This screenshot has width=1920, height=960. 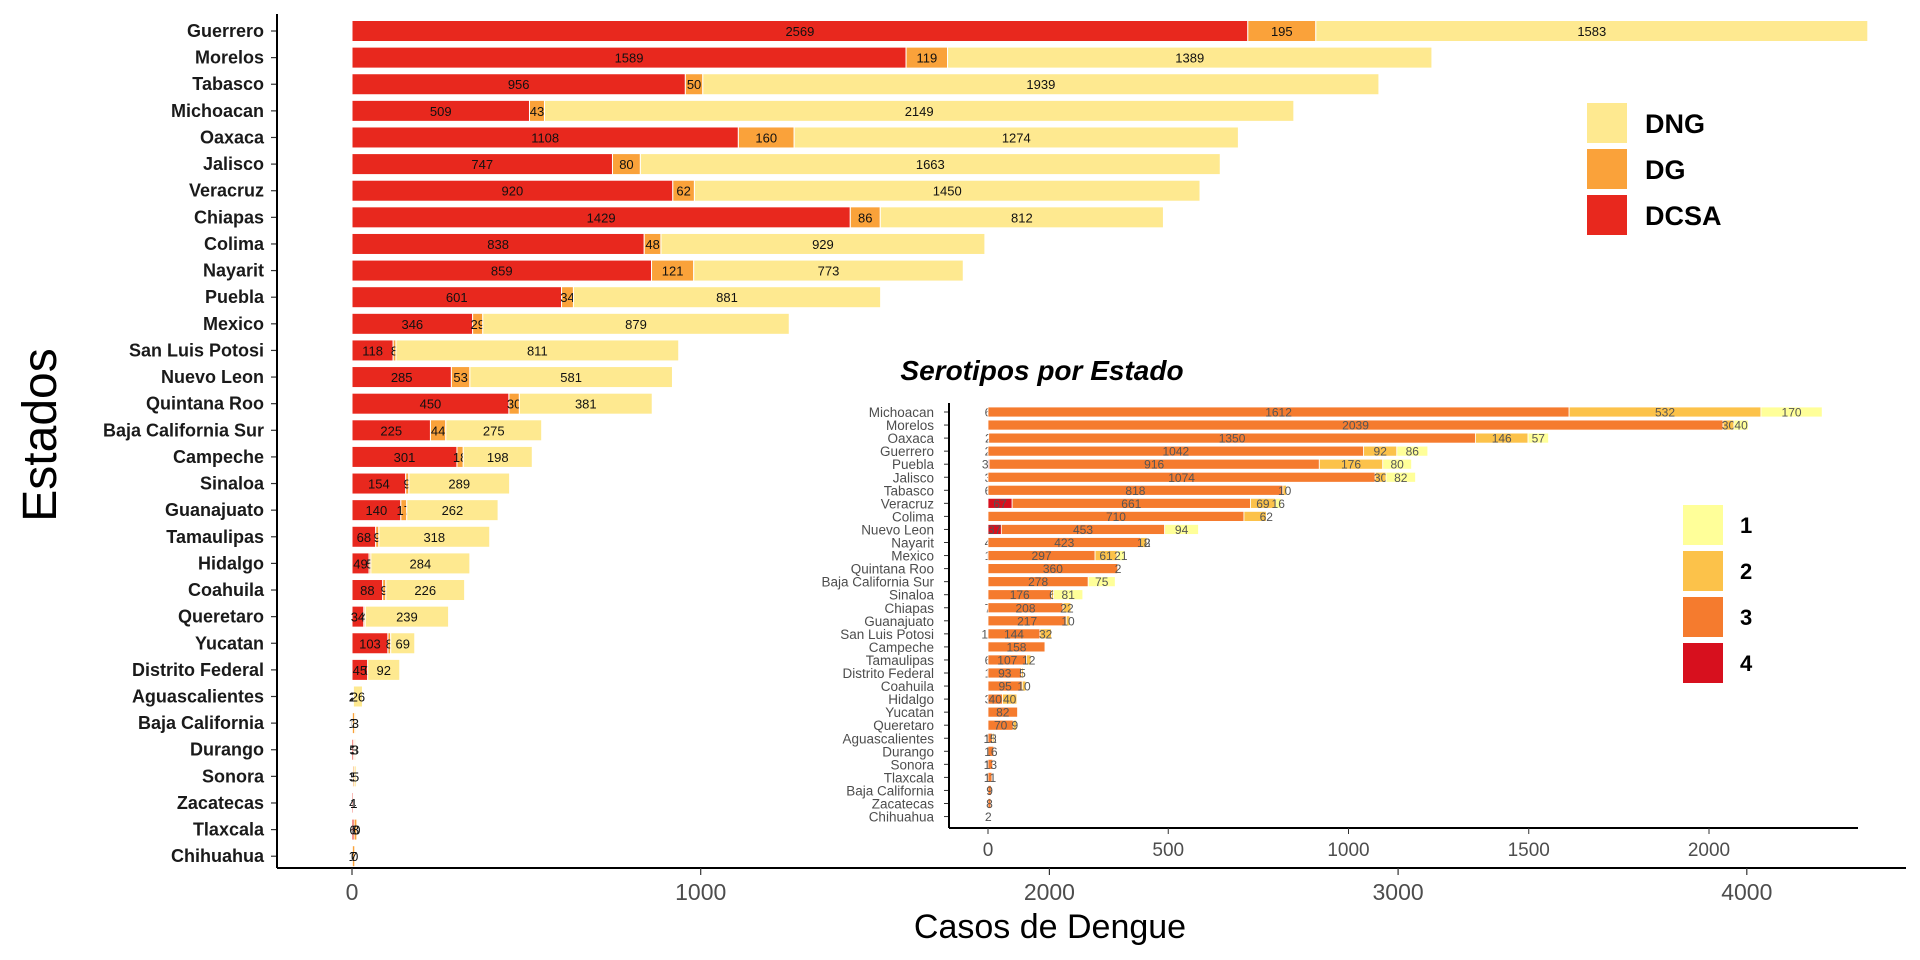 I want to click on inset-value-label: 146, so click(x=1502, y=439).